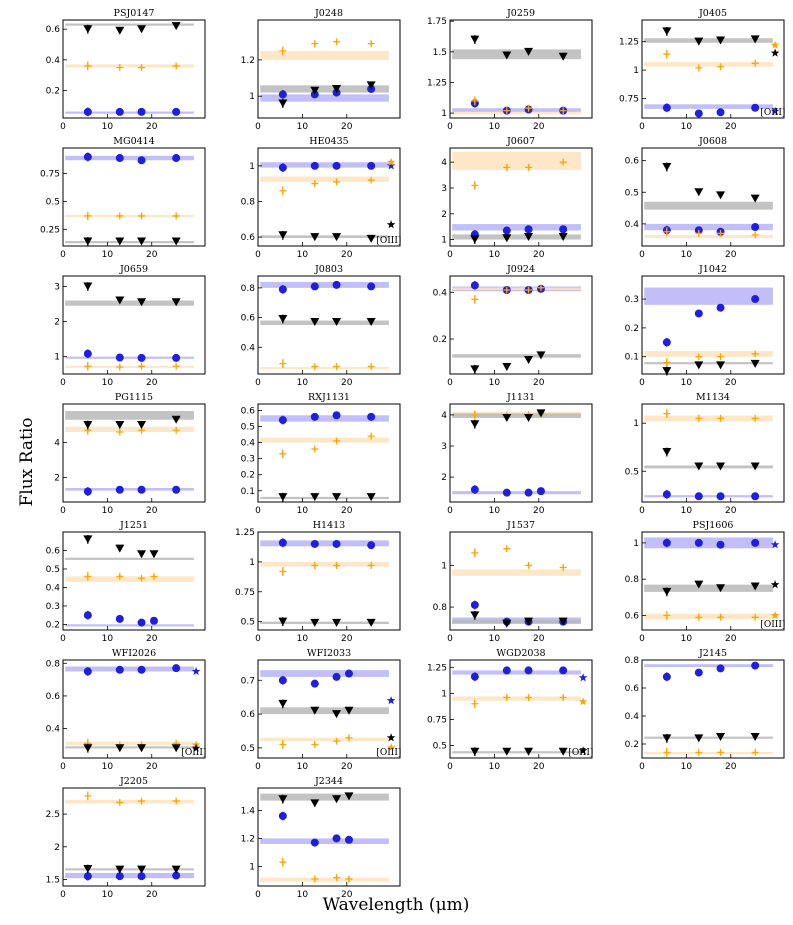 The width and height of the screenshot is (793, 925). I want to click on panel-title: WFI2026, so click(134, 653).